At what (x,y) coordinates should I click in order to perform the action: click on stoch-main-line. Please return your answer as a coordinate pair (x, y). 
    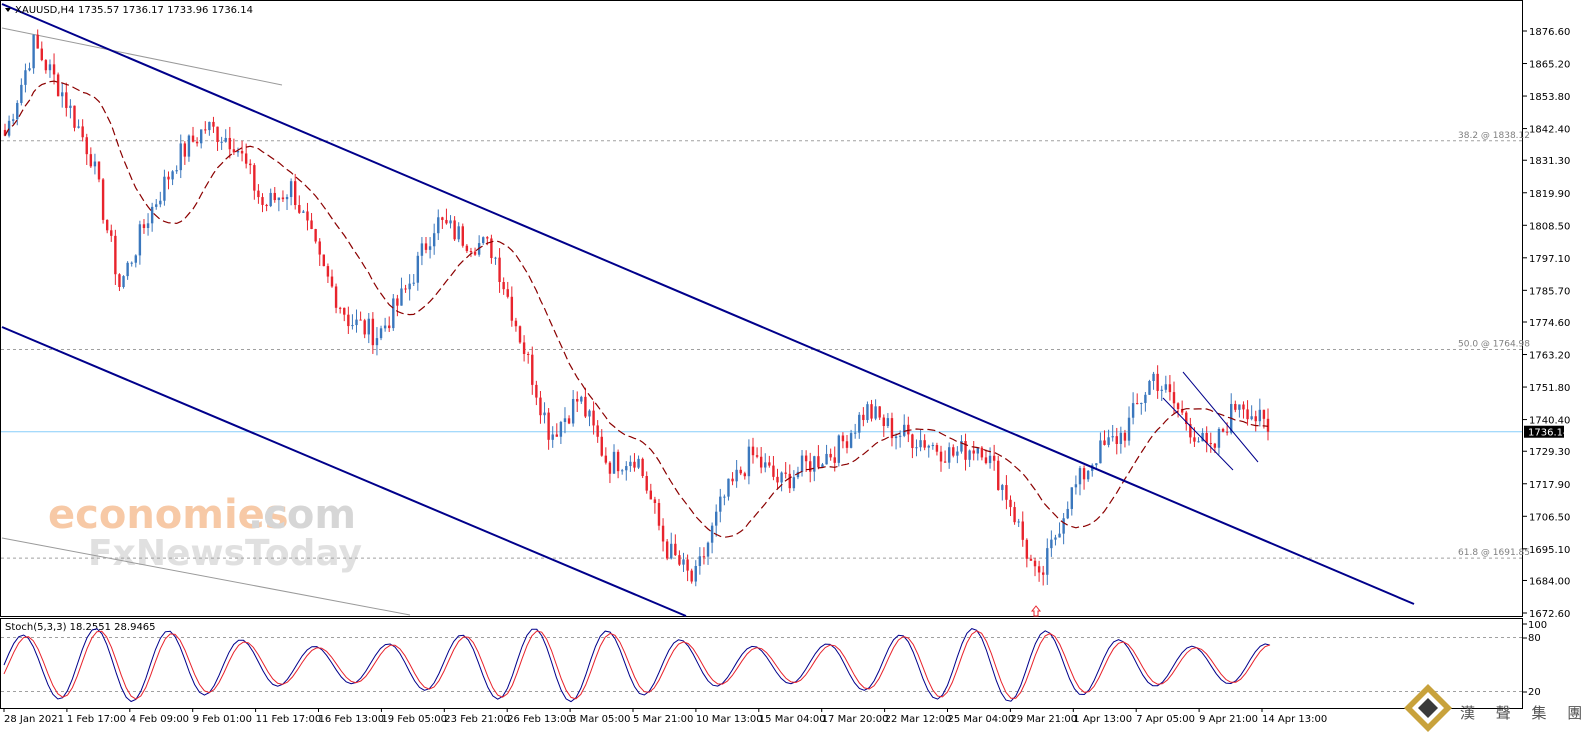
    Looking at the image, I should click on (637, 665).